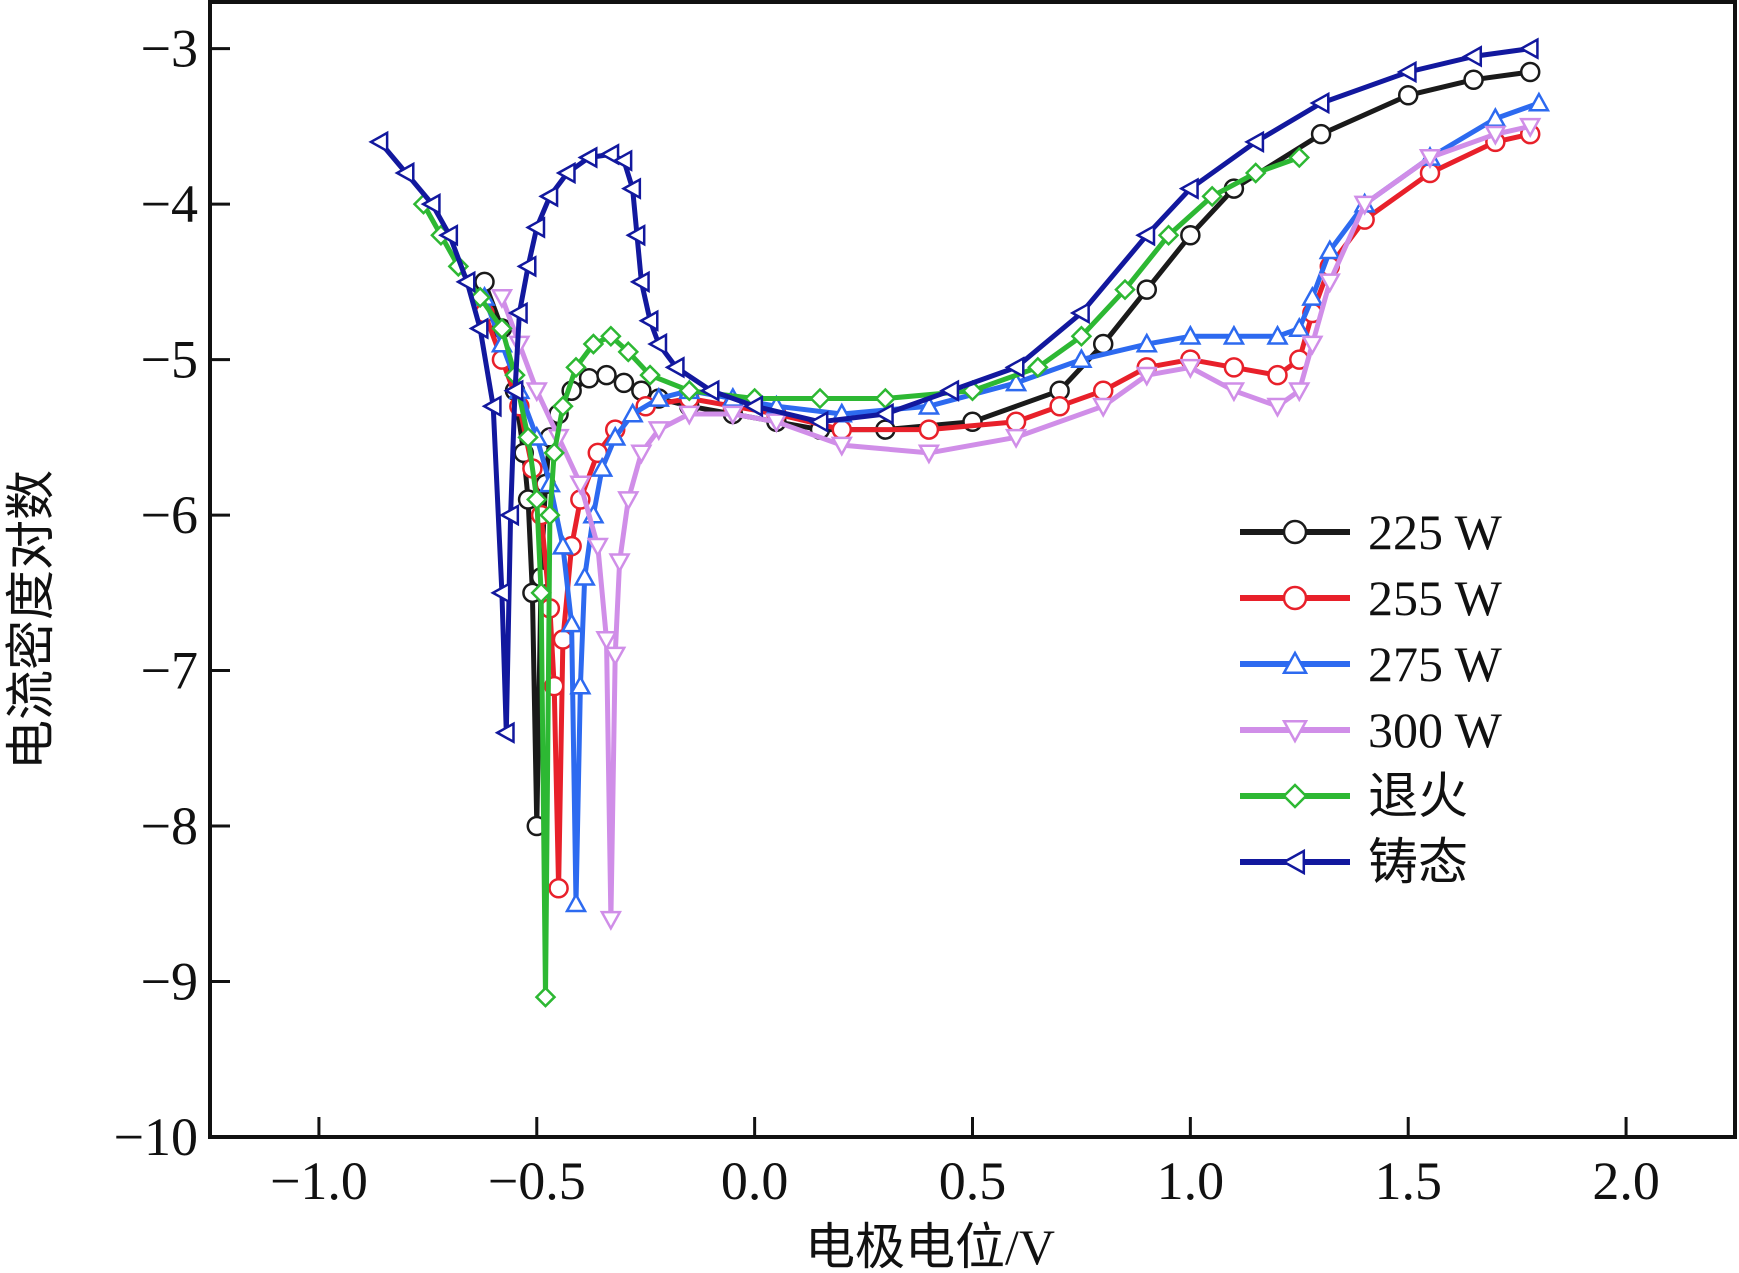 The width and height of the screenshot is (1739, 1273). I want to click on y-axis-ticks: −3 −4 −5 −6 −7 −8 −9 −10, so click(172, 593).